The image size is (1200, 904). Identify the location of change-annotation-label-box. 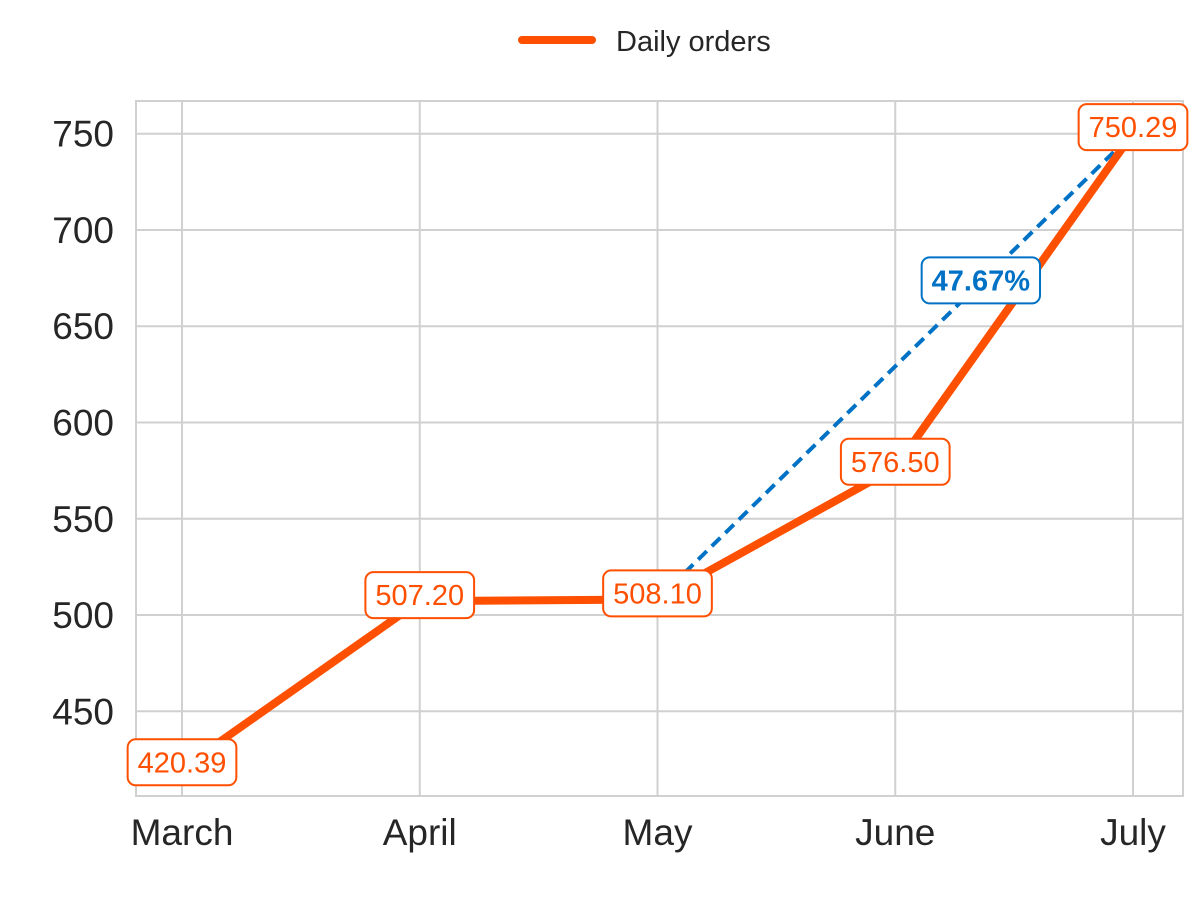
(981, 280).